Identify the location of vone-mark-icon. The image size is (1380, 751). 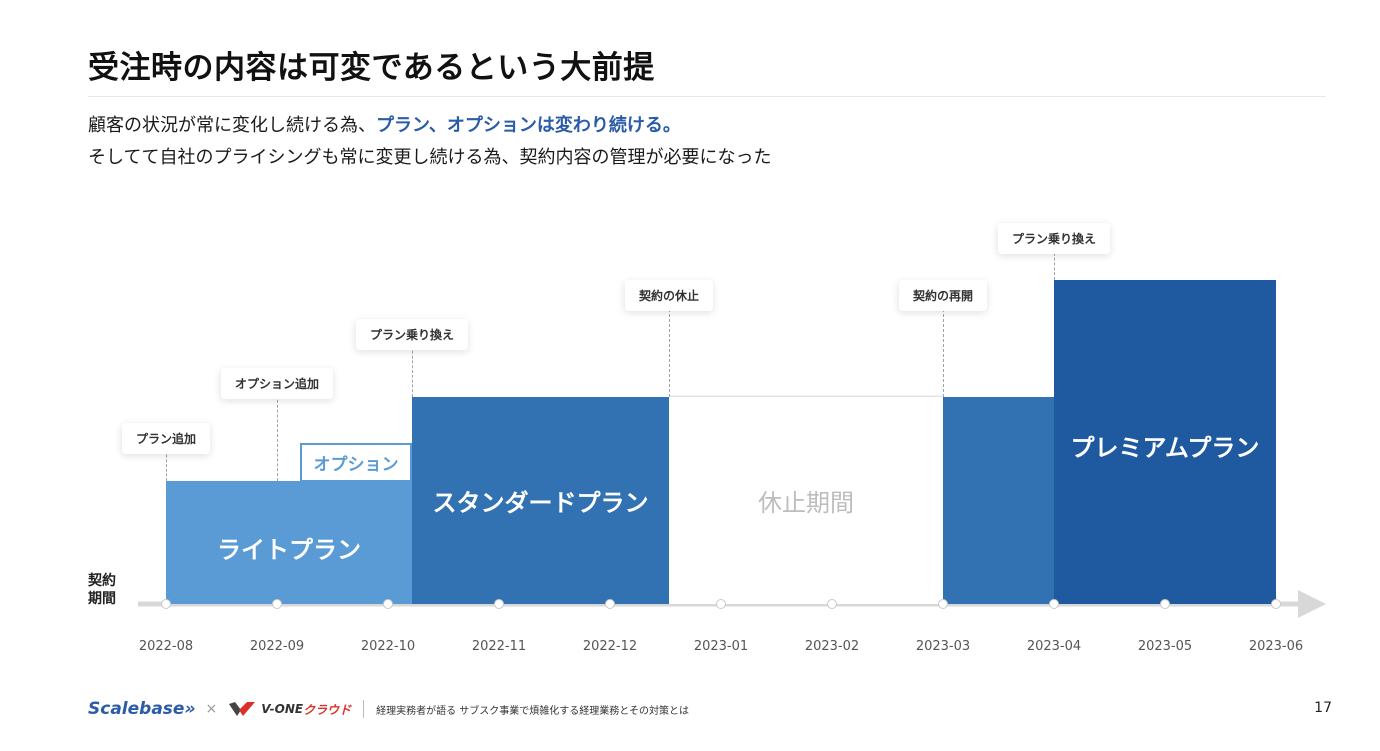
(242, 709).